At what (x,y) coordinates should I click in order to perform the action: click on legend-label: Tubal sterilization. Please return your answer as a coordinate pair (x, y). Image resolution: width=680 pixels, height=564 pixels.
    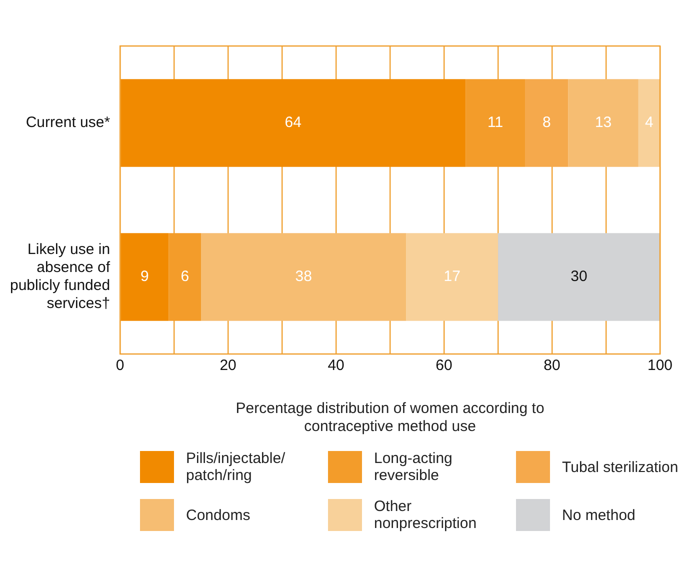
    Looking at the image, I should click on (621, 467).